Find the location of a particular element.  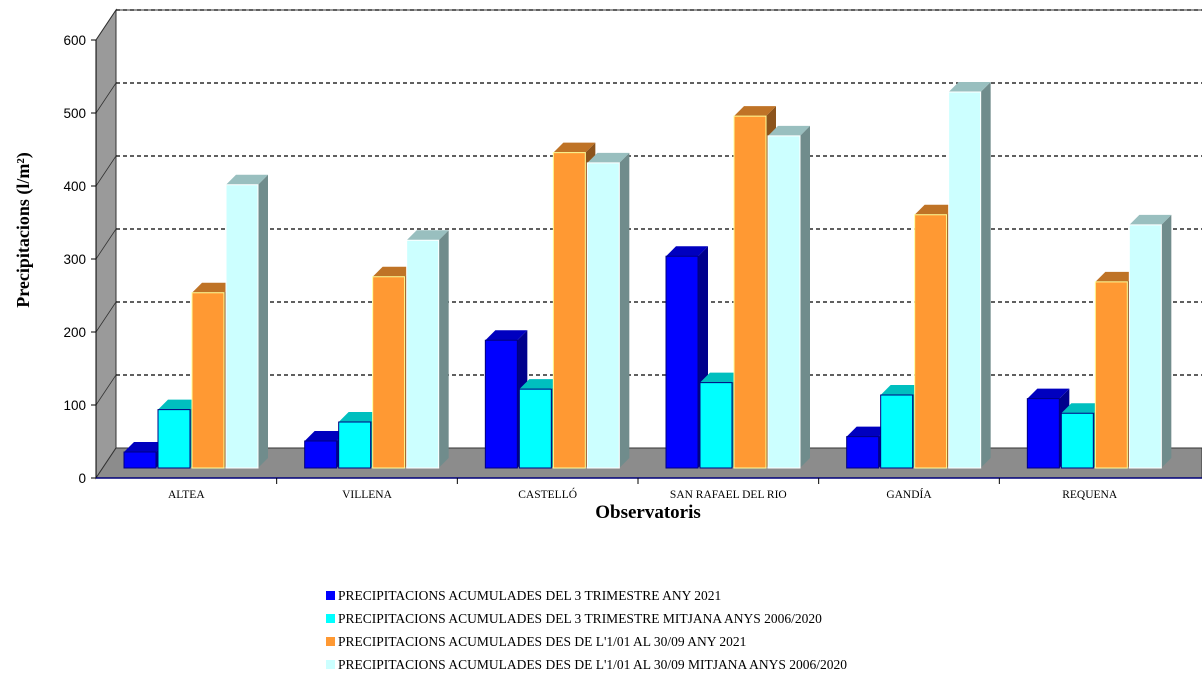

x-axis-label: Observatoris is located at coordinates (648, 512).